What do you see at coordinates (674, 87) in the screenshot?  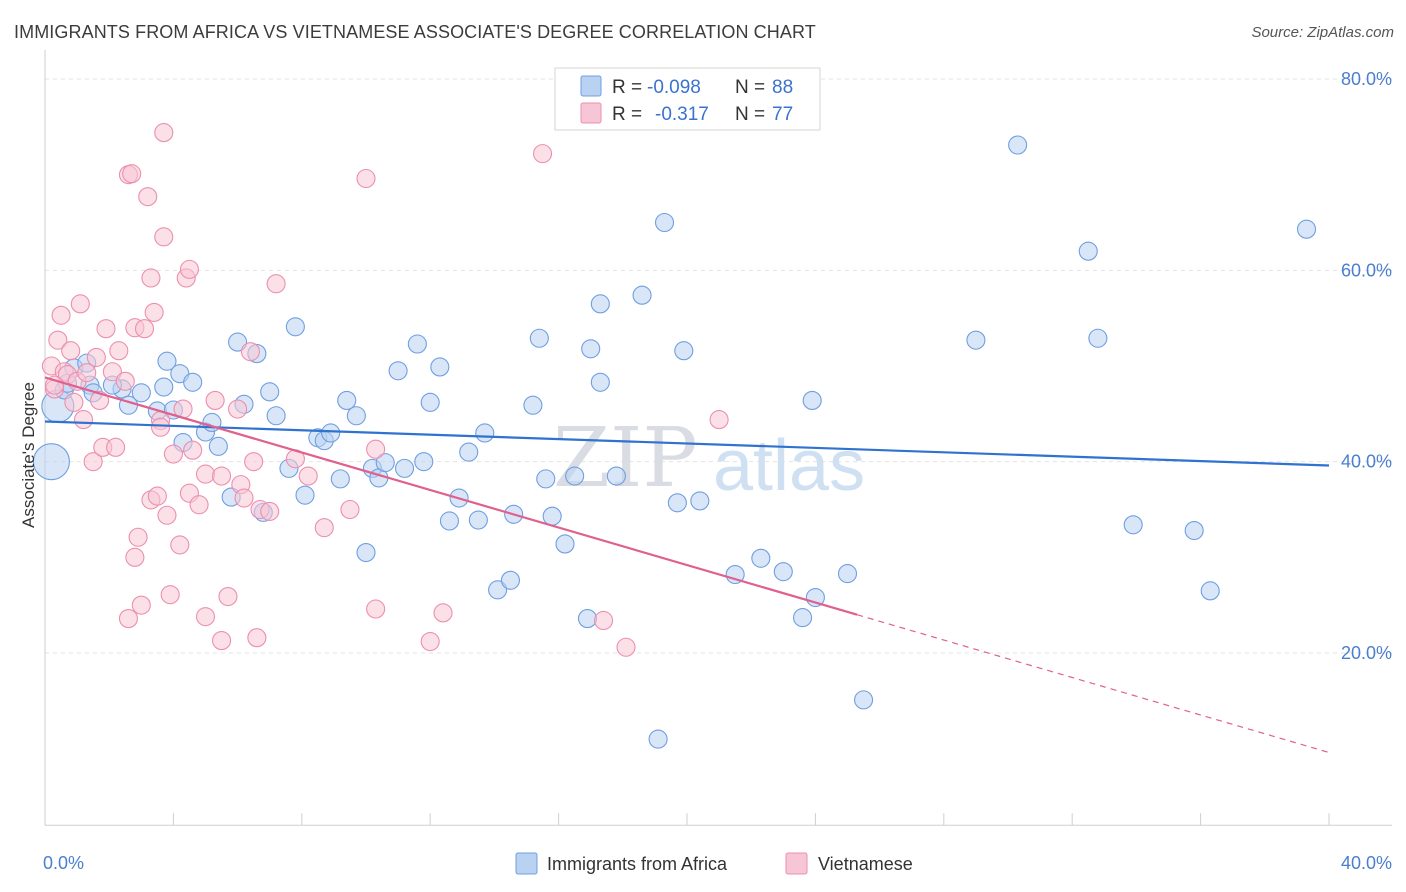 I see `legend-r-value-africa: -0.098` at bounding box center [674, 87].